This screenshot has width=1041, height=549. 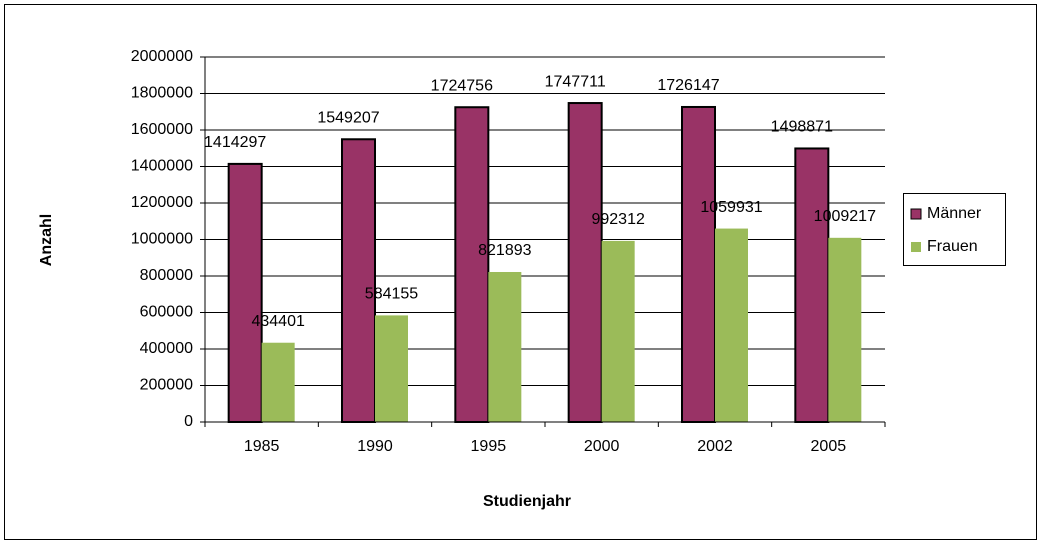 What do you see at coordinates (504, 250) in the screenshot?
I see `data-label: 821893` at bounding box center [504, 250].